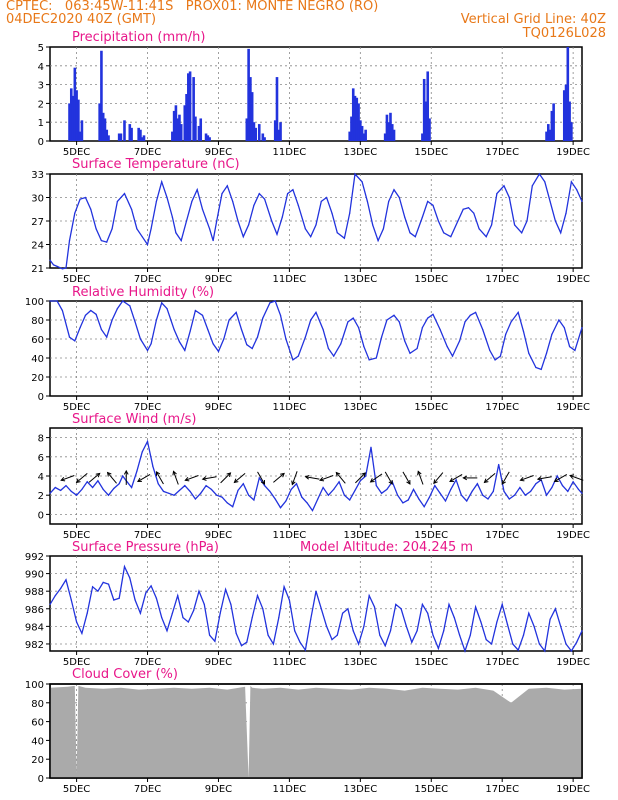 Image resolution: width=618 pixels, height=800 pixels. Describe the element at coordinates (37, 378) in the screenshot. I see `y-tick-label: 20` at that location.